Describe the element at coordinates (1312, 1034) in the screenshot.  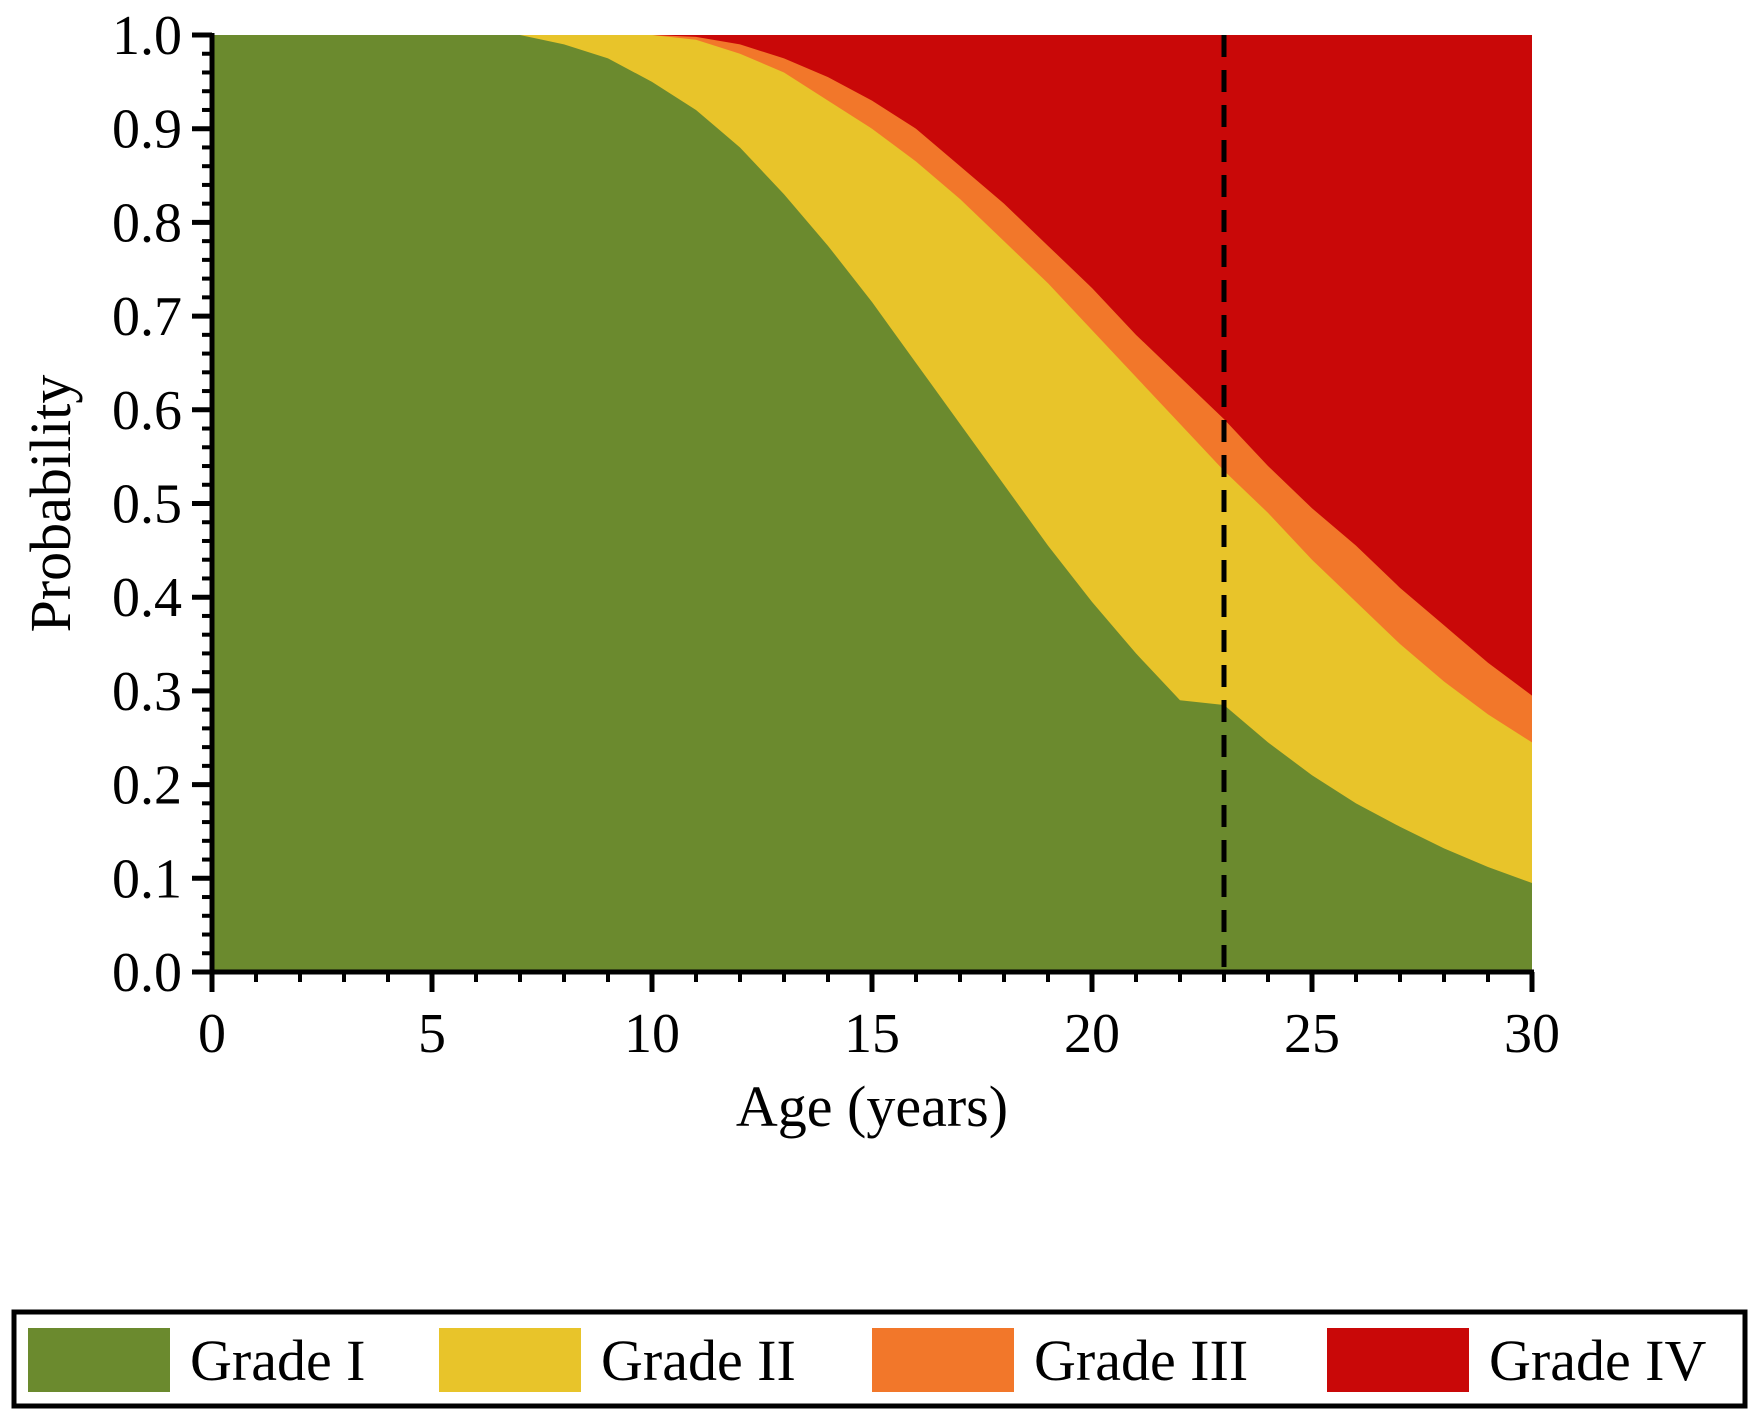
I see `x-tick-label: 25` at that location.